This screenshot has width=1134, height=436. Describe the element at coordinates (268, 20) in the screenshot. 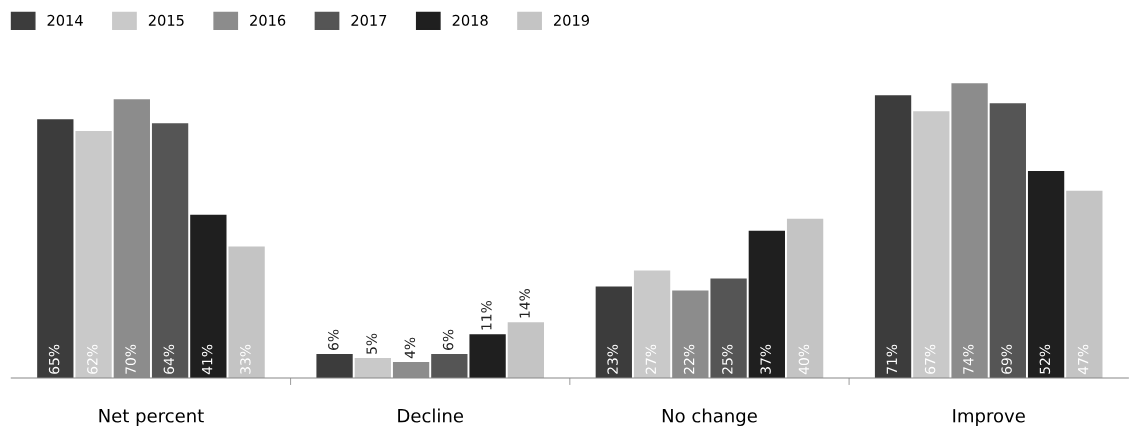

I see `legend-label: 2016` at that location.